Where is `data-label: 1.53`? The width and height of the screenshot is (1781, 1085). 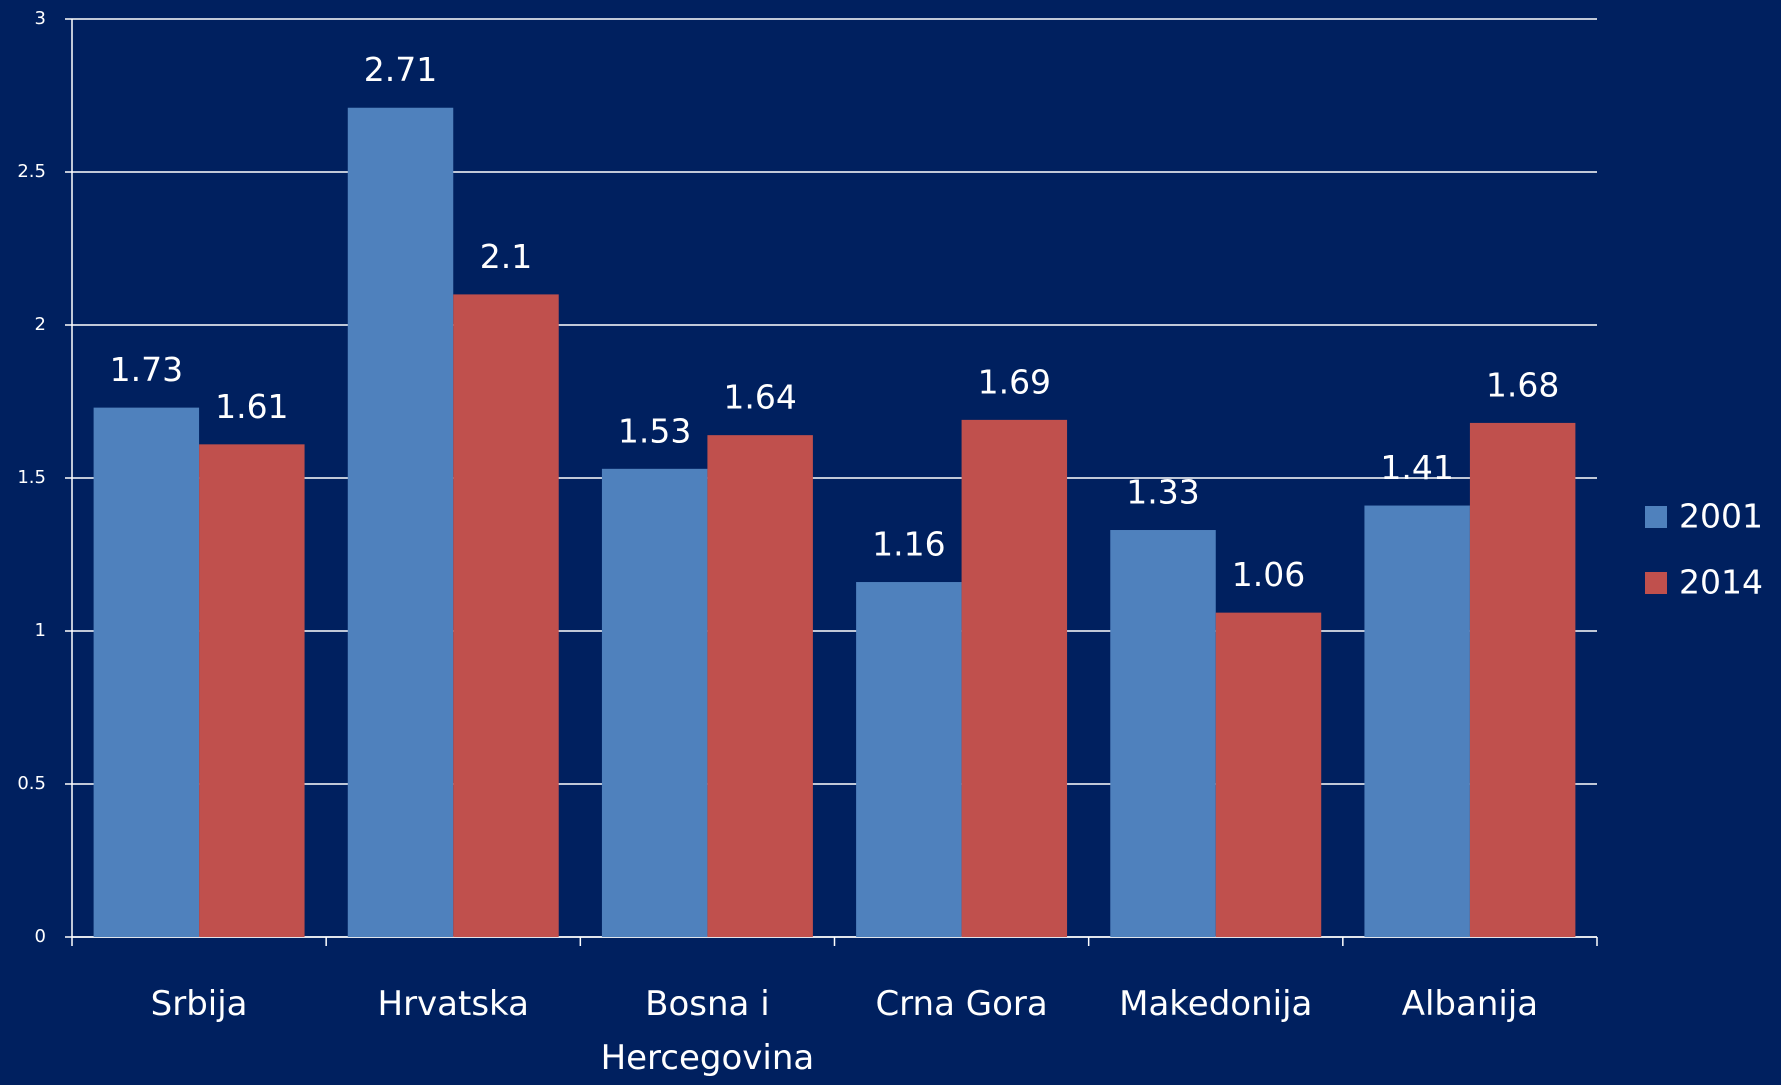
data-label: 1.53 is located at coordinates (654, 430).